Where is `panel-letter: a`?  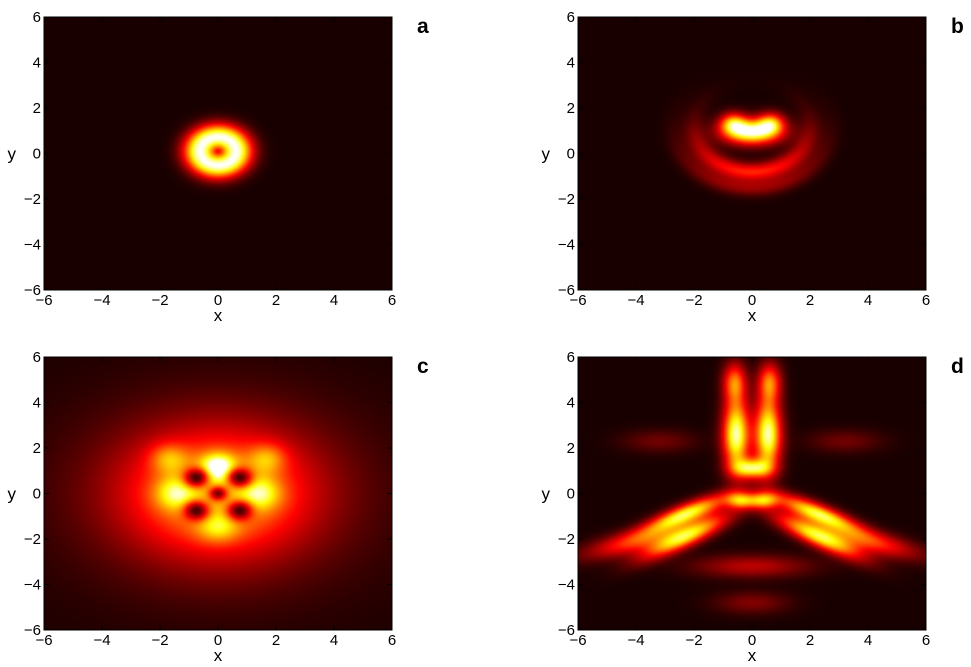
panel-letter: a is located at coordinates (423, 26).